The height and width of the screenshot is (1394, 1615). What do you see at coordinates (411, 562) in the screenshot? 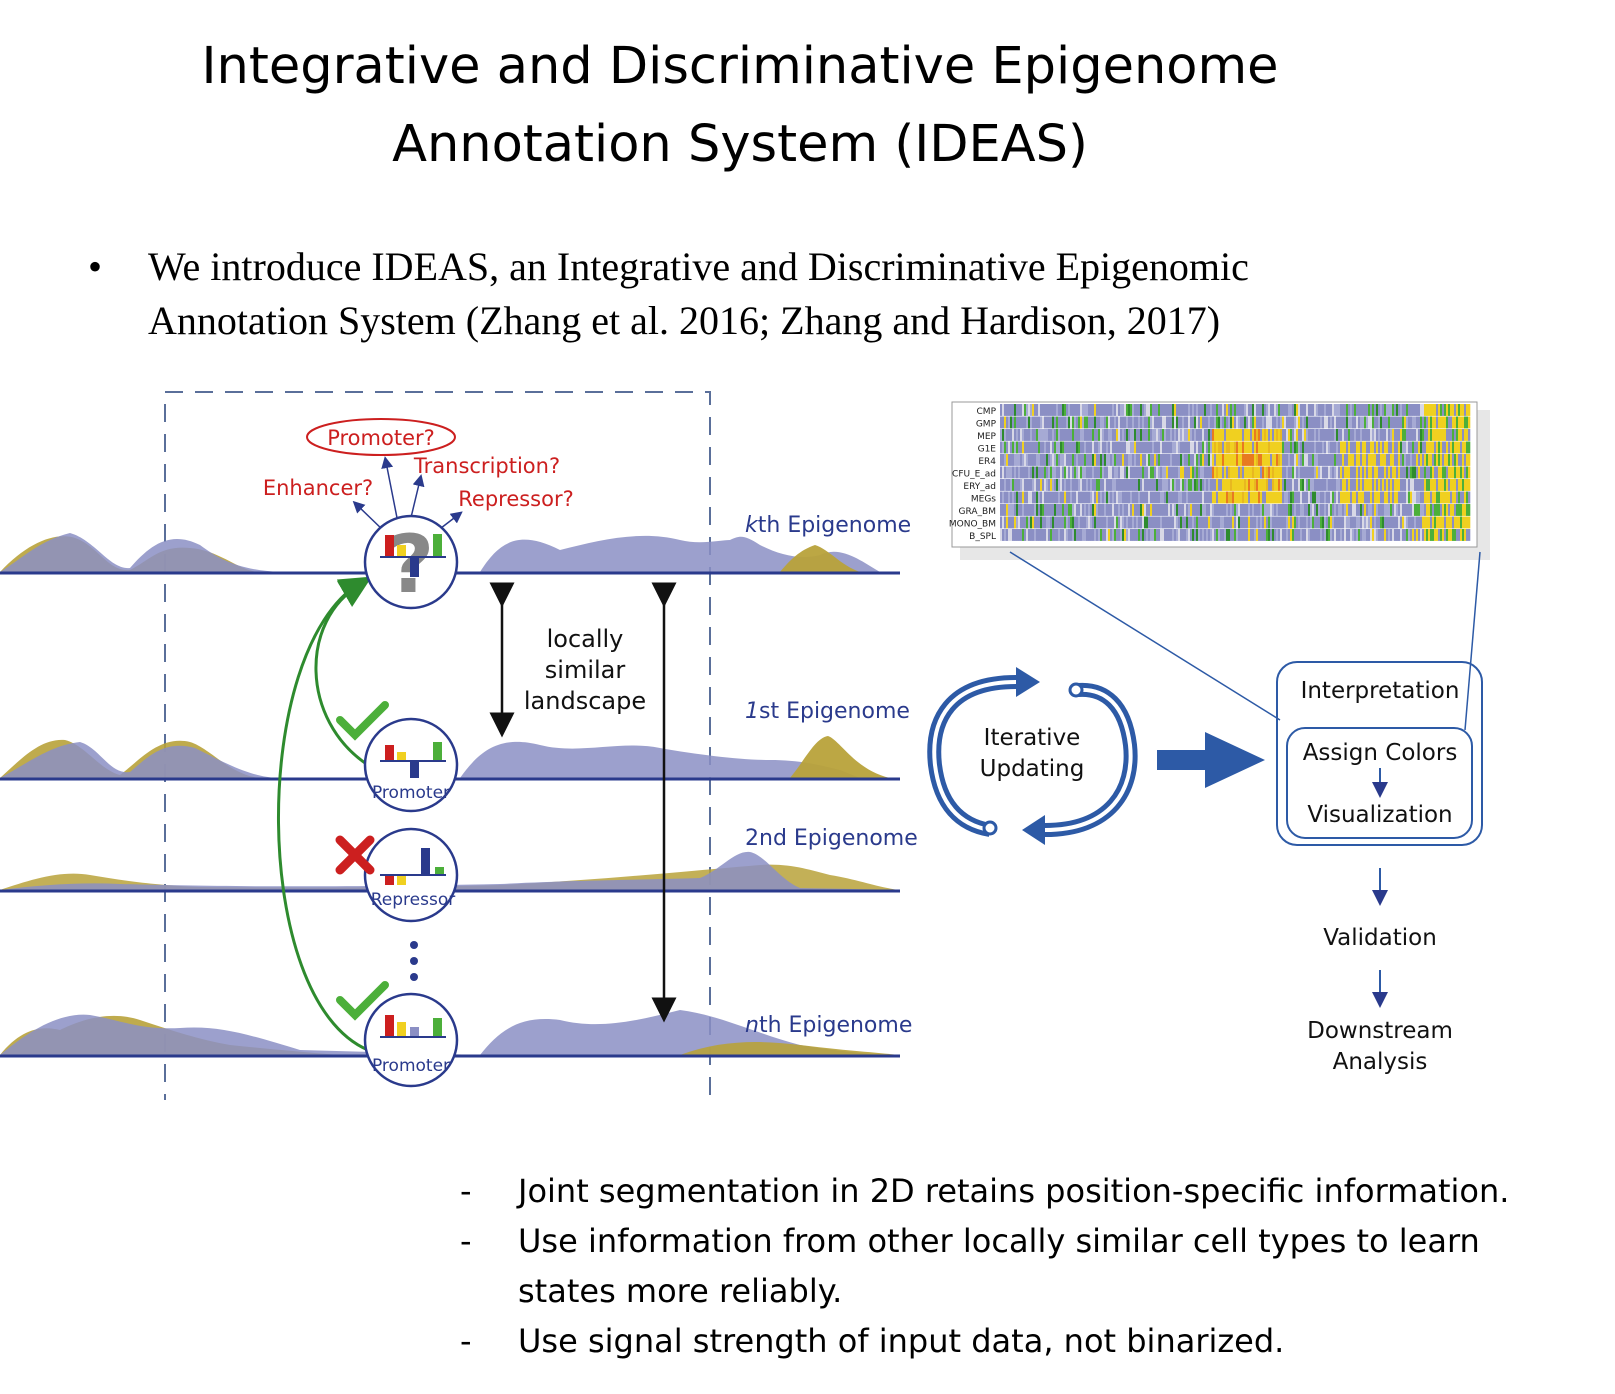
I see `node-kth: ?` at bounding box center [411, 562].